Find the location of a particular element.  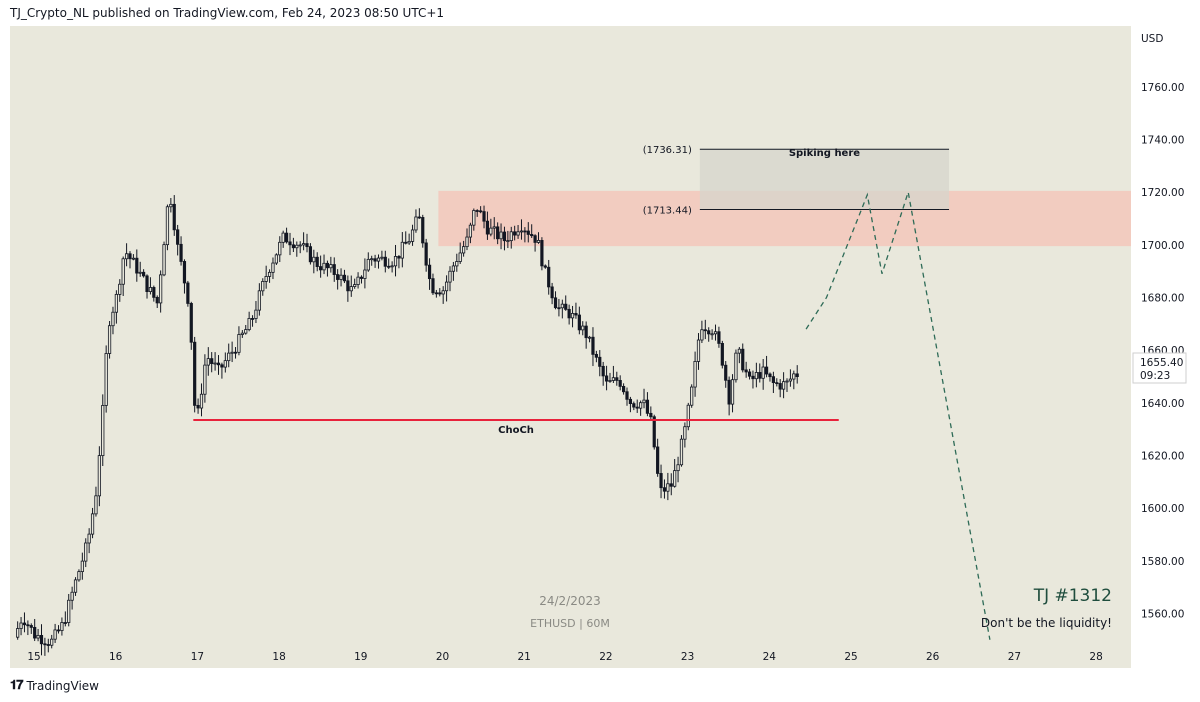

projection-path is located at coordinates (898, 416).